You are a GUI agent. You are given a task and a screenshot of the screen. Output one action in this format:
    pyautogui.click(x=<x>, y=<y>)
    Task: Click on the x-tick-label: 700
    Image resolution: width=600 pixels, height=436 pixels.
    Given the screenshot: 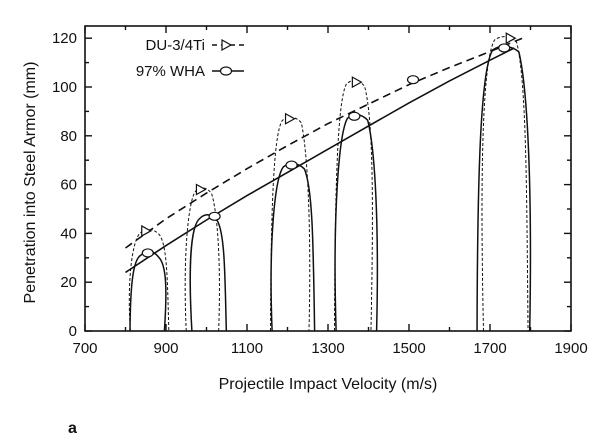 What is the action you would take?
    pyautogui.click(x=84, y=348)
    